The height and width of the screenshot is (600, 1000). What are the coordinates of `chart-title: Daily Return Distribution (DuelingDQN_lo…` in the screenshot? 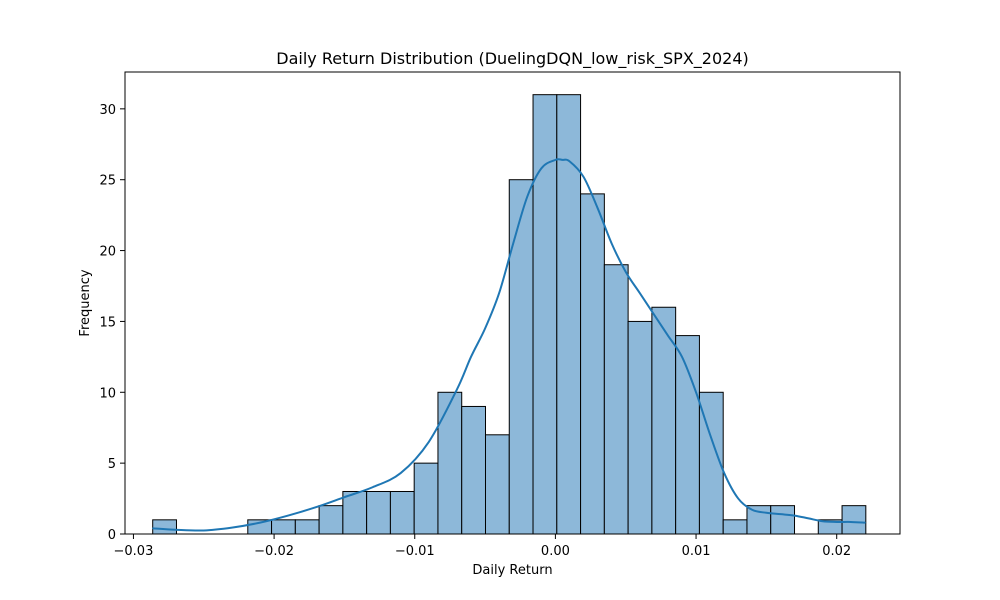 It's located at (512, 59).